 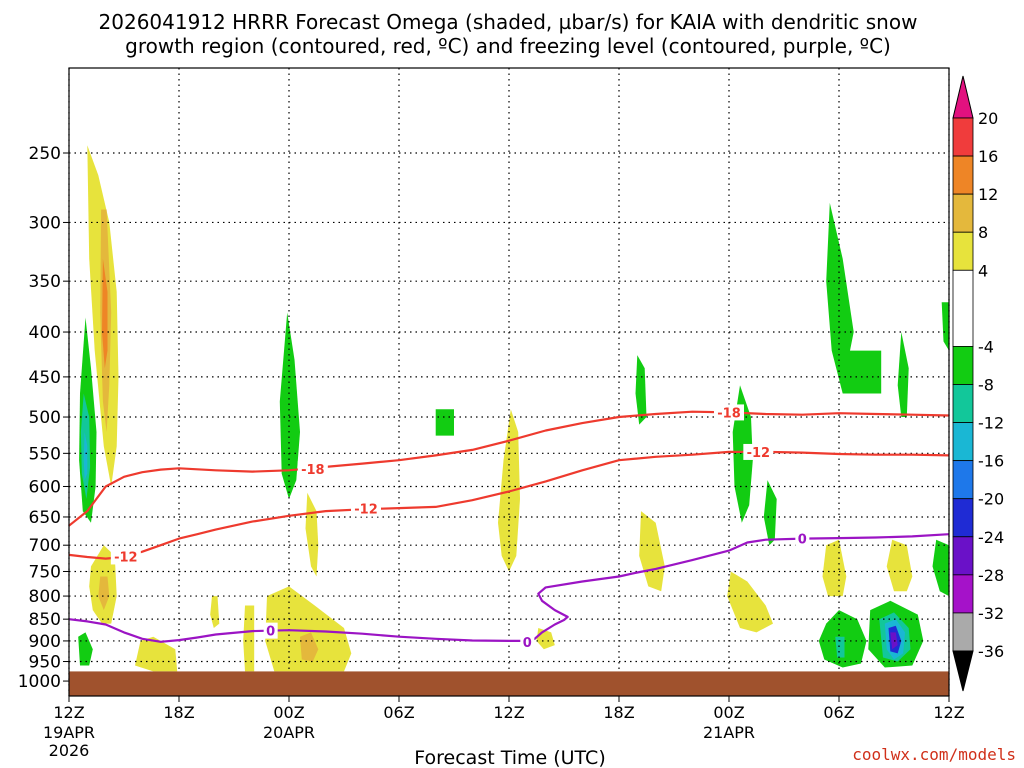 I want to click on y-tick-label: 1000, so click(x=39, y=682).